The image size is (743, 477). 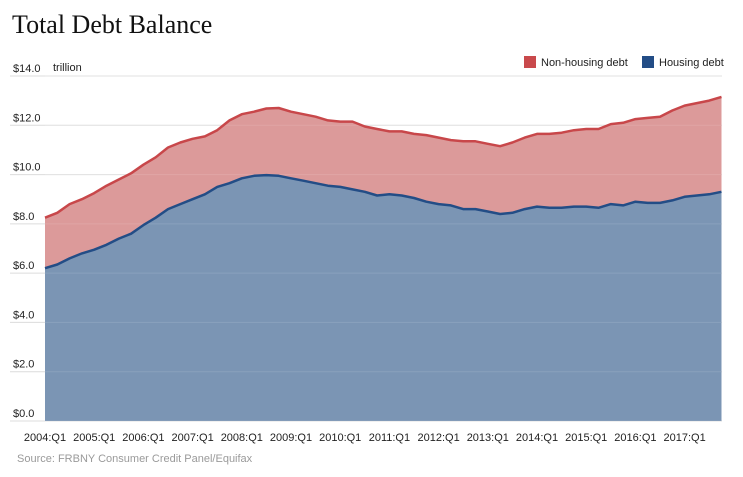 What do you see at coordinates (23, 266) in the screenshot?
I see `y-tick-label: $6.0` at bounding box center [23, 266].